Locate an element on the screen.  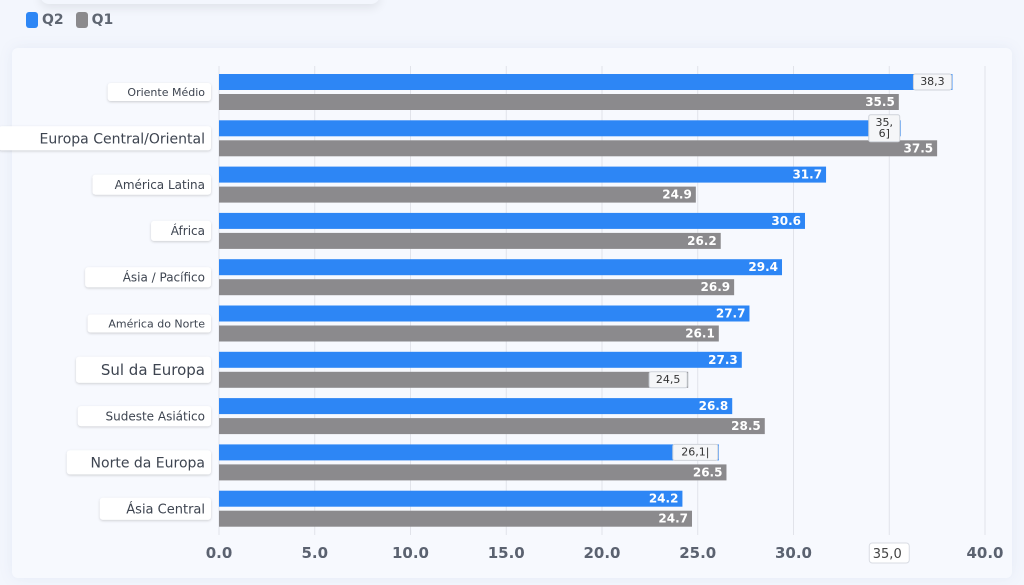
x-tick-label: 5.0 is located at coordinates (314, 553).